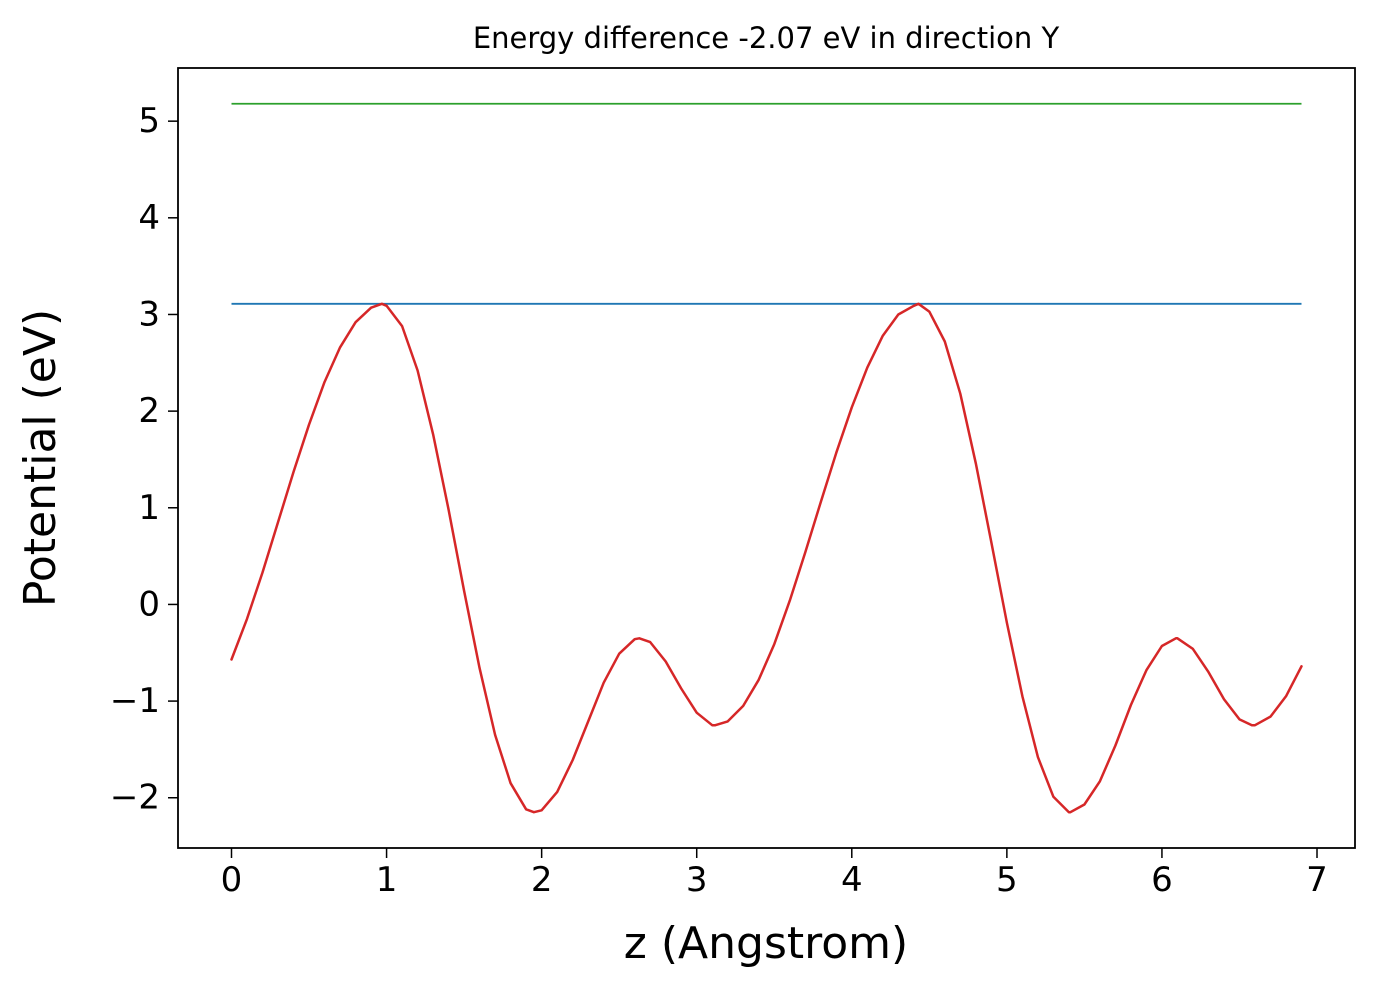 The image size is (1400, 1000). I want to click on x-axis-label: z (Angstrom), so click(766, 943).